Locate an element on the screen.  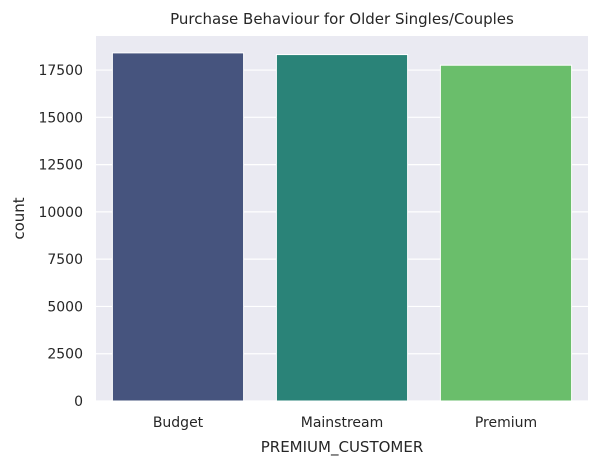
y-axis-label: count is located at coordinates (19, 218).